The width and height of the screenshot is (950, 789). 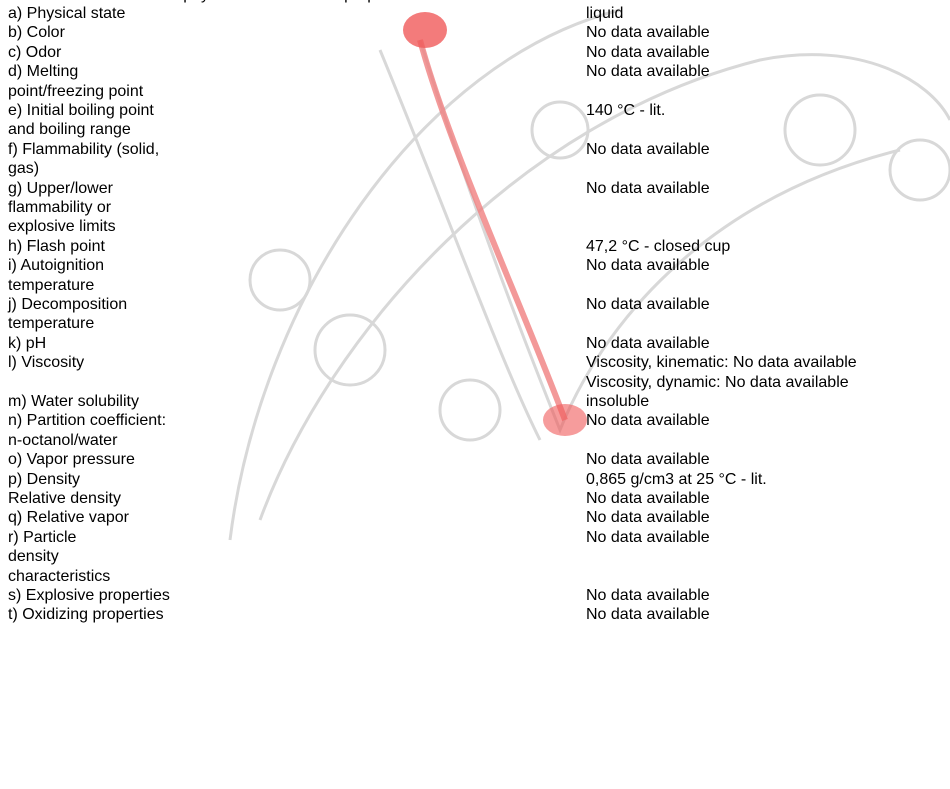 I want to click on property-label: s) Explosive properties, so click(x=89, y=595).